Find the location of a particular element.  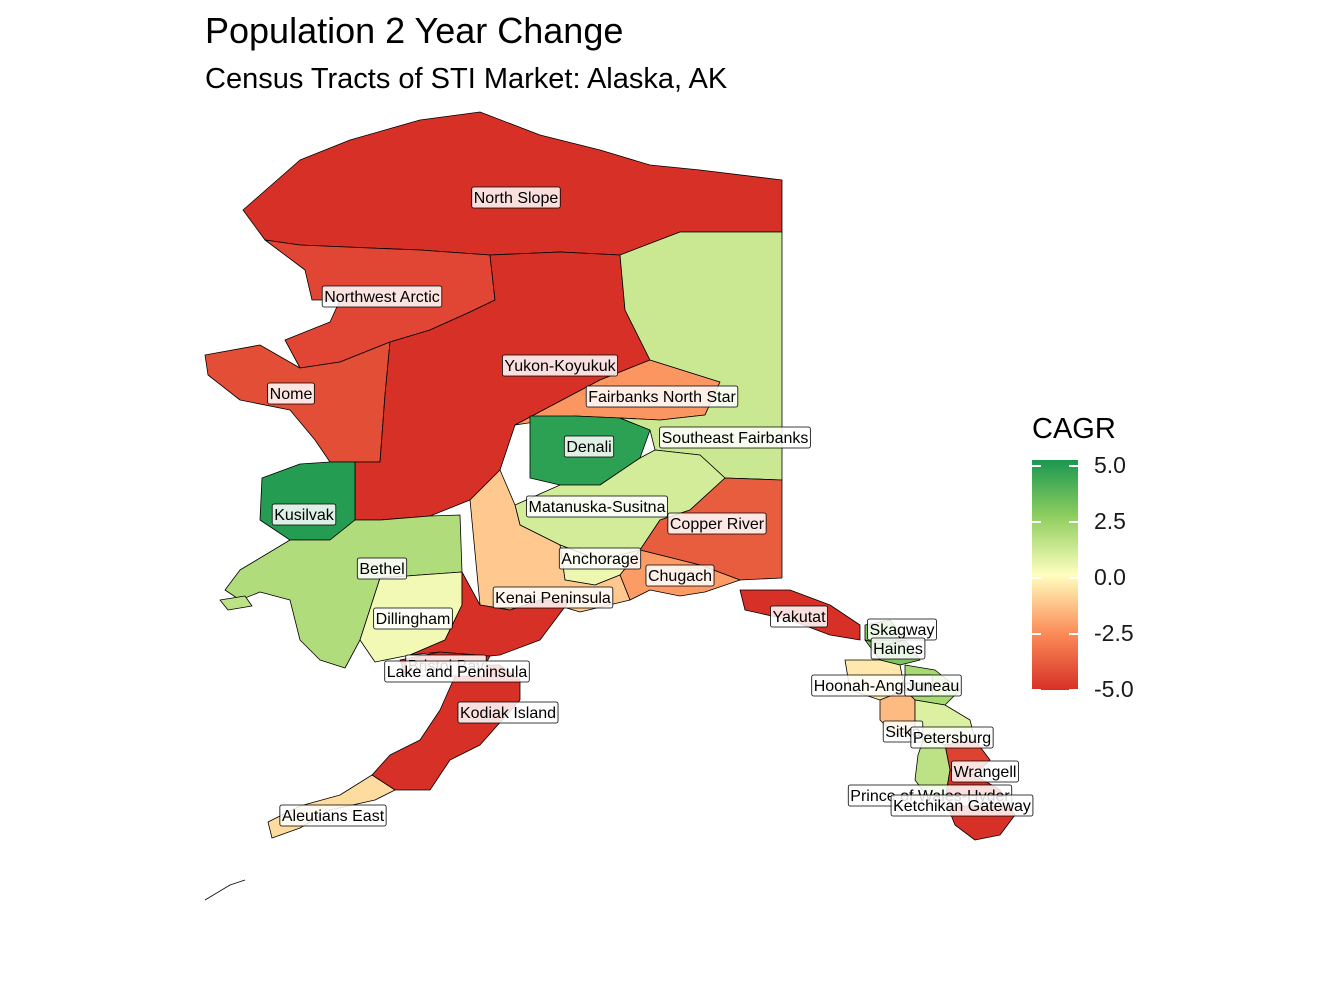

label-text: North Slope is located at coordinates (516, 198).